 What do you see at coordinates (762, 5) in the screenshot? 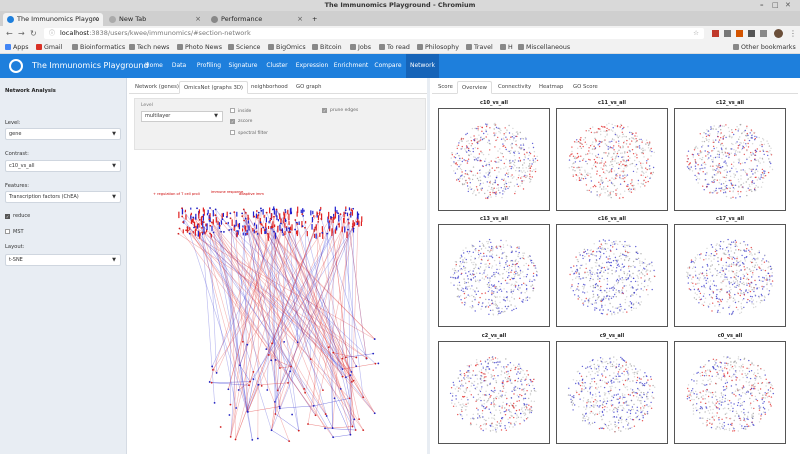
I see `minimize-icon: –` at bounding box center [762, 5].